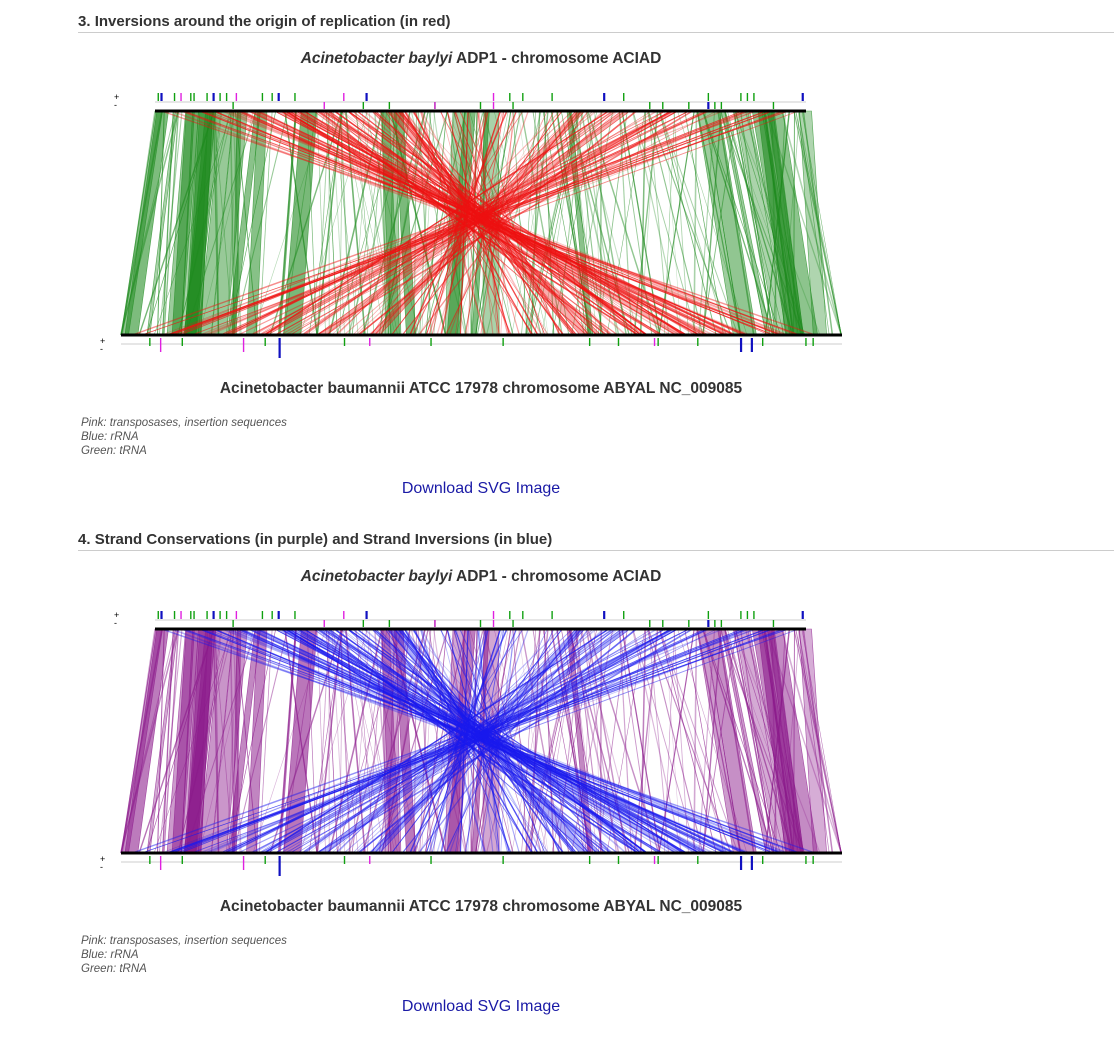 This screenshot has height=1037, width=1114. What do you see at coordinates (110, 955) in the screenshot?
I see `legend-blue: Blue: rRNA` at bounding box center [110, 955].